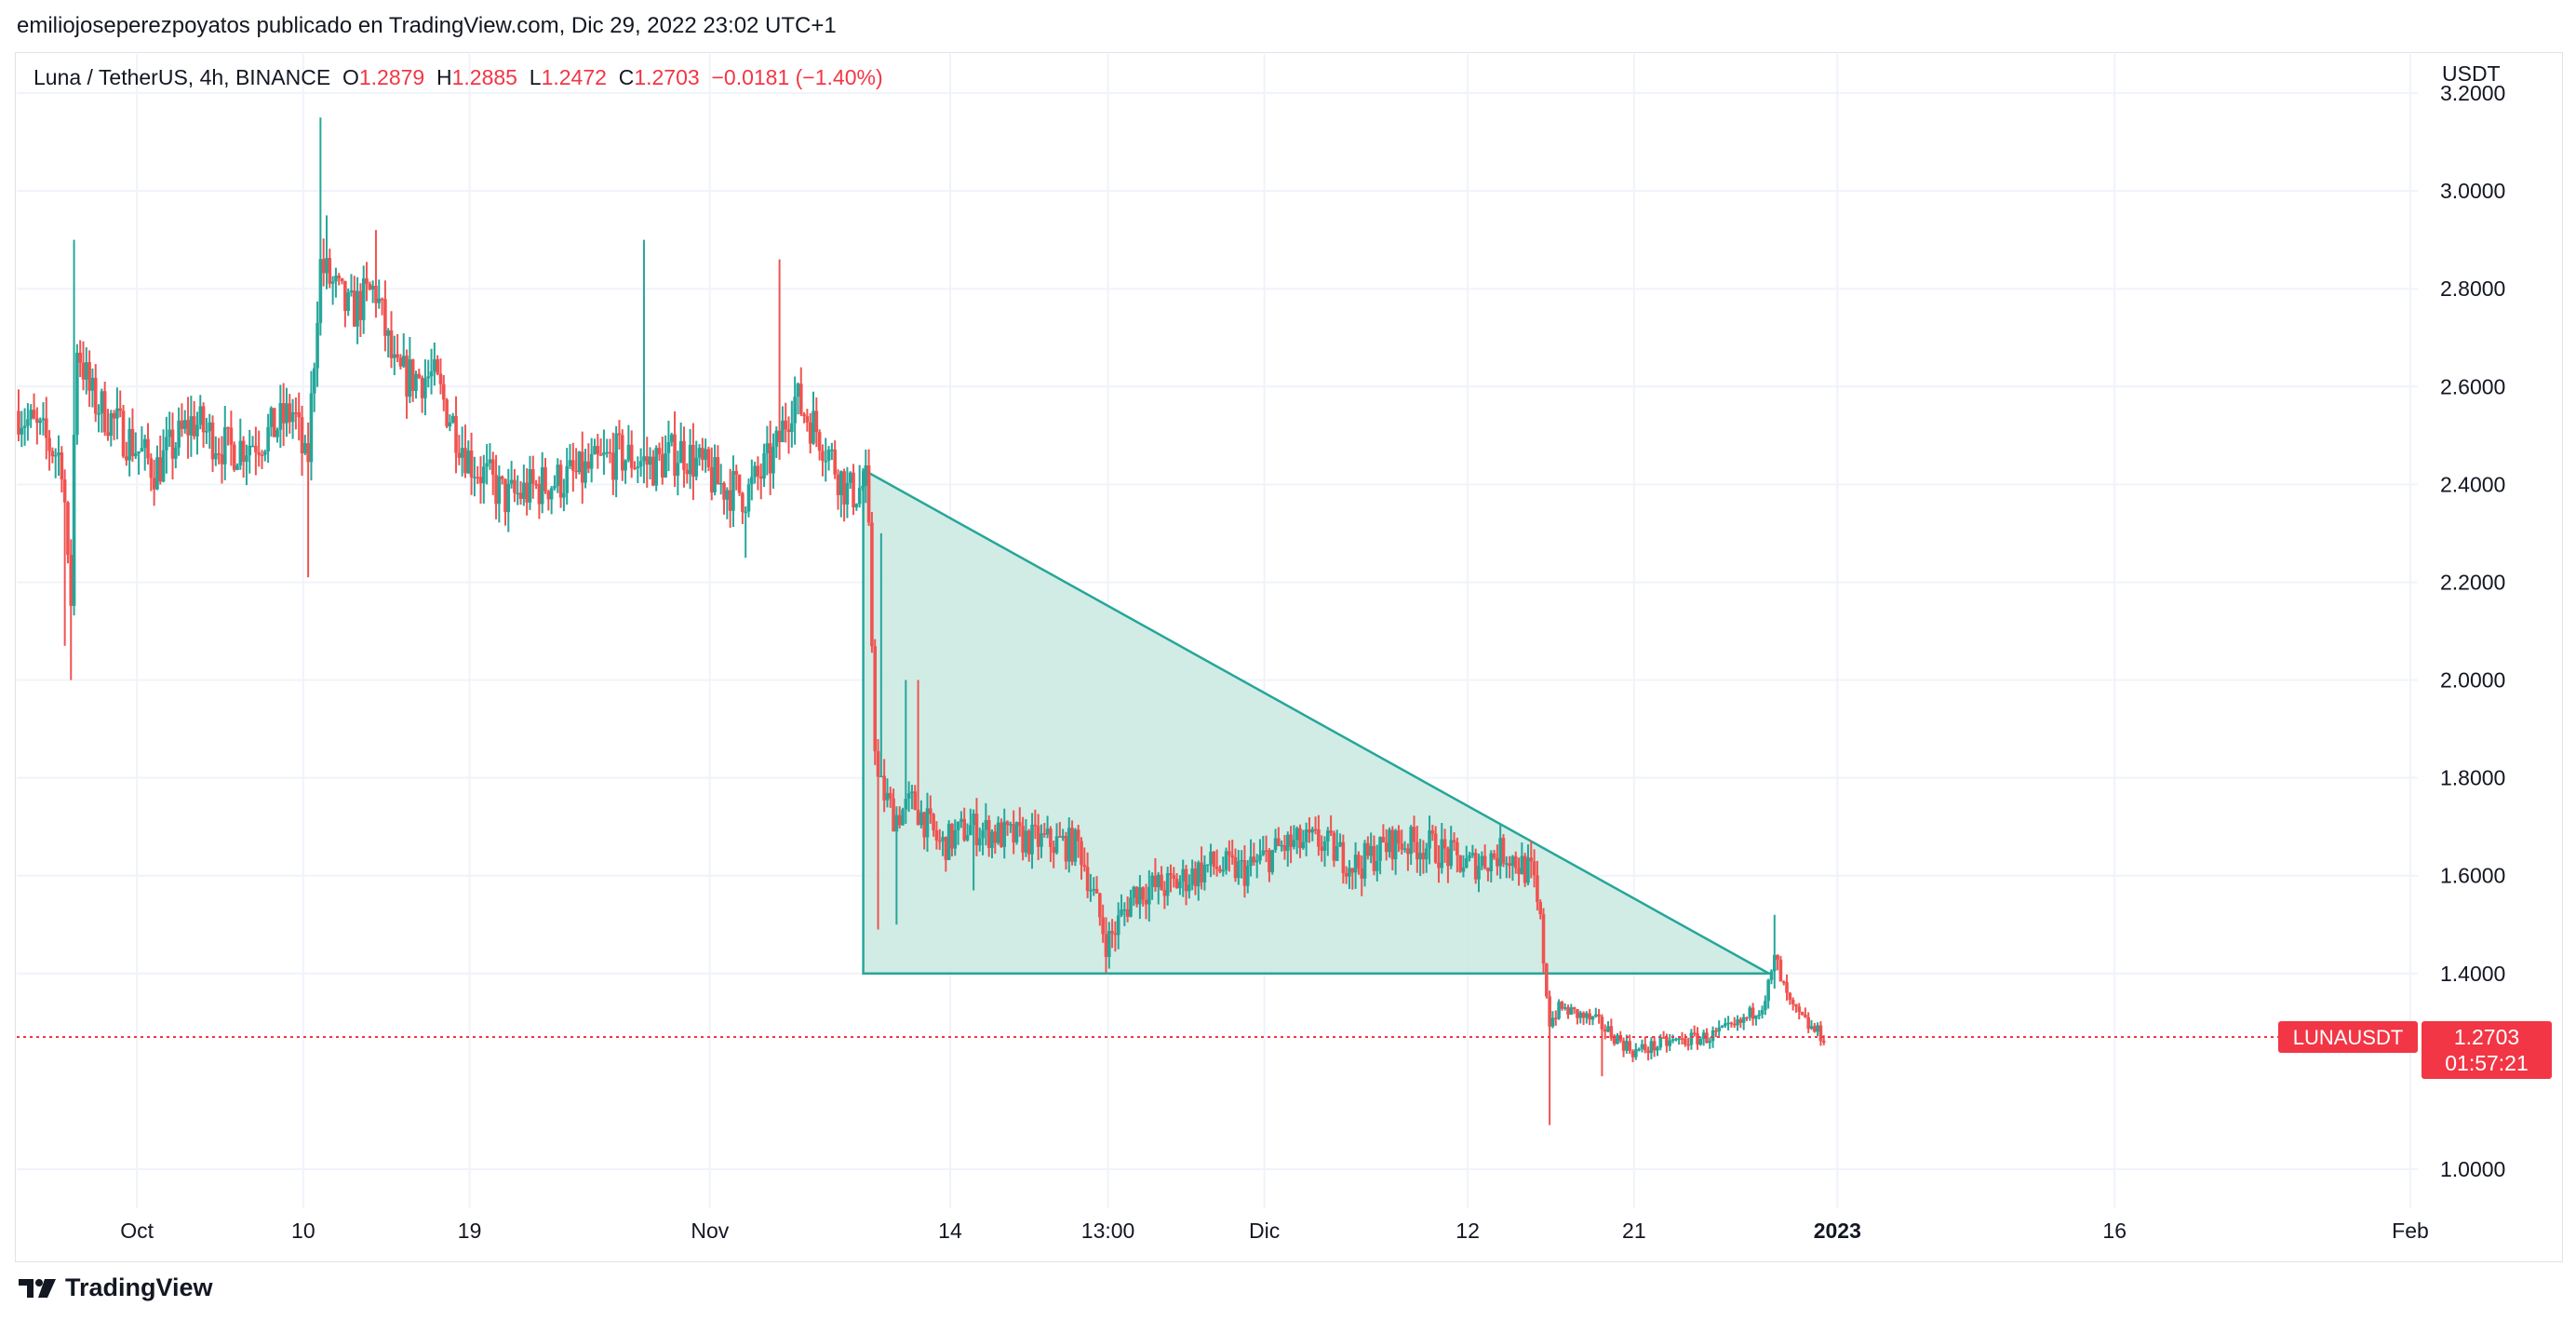  What do you see at coordinates (2472, 1169) in the screenshot?
I see `y-tick-label: 1.0000` at bounding box center [2472, 1169].